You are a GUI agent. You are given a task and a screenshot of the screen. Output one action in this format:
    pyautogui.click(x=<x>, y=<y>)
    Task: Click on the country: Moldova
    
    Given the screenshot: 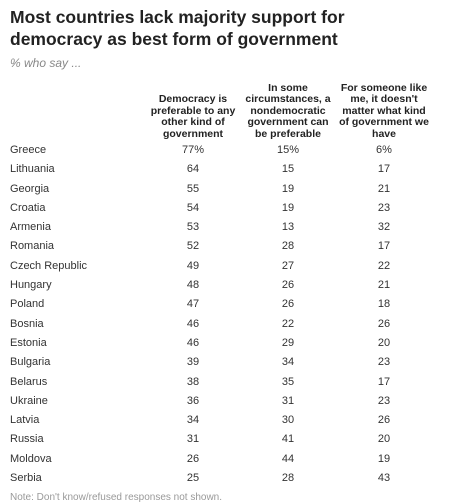 What is the action you would take?
    pyautogui.click(x=31, y=458)
    